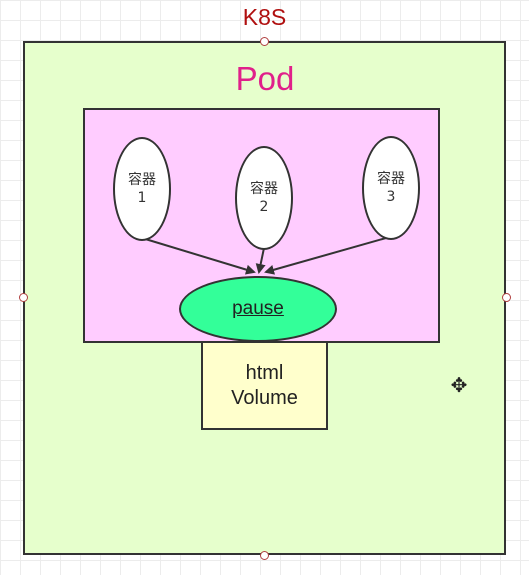 The image size is (529, 575). I want to click on volume-label-line2: Volume, so click(264, 397).